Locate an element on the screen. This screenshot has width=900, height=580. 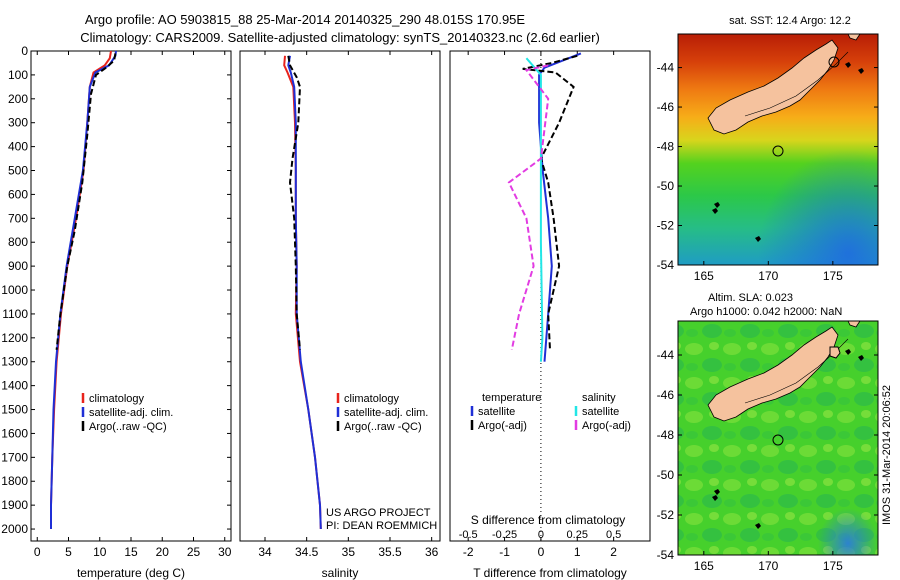
temperature-ytick-label-16: 1600 is located at coordinates (14, 433).